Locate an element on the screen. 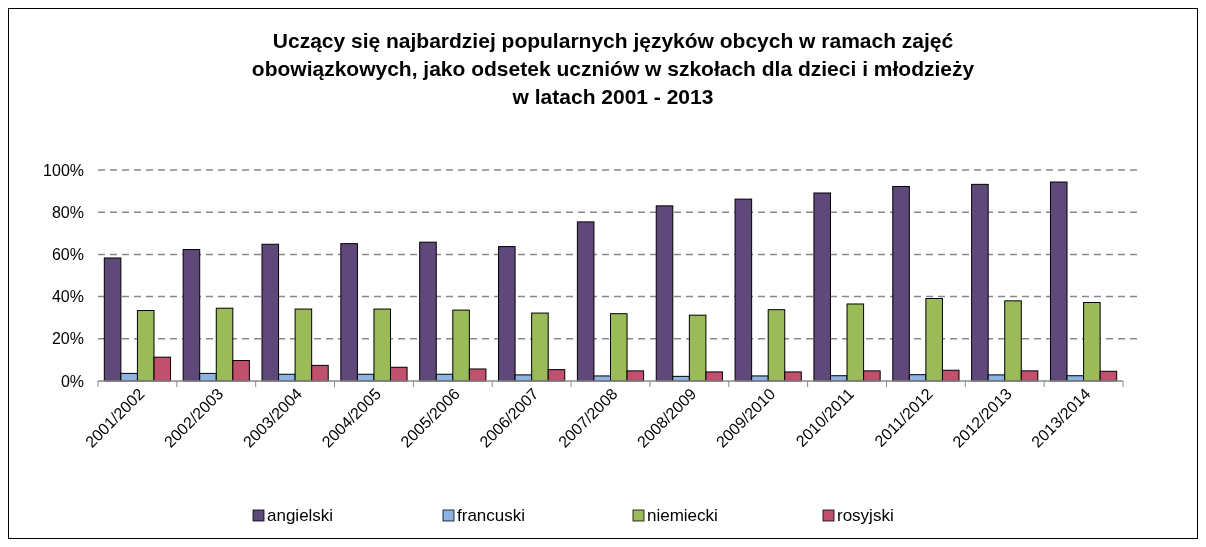 This screenshot has height=547, width=1206. y-tick-label: 80% is located at coordinates (67, 212).